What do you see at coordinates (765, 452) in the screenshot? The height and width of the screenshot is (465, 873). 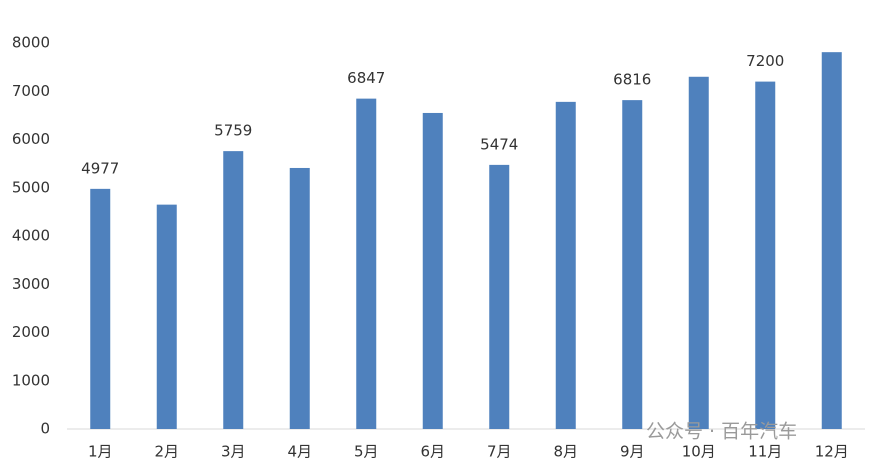 I see `x-tick-label: 11月` at bounding box center [765, 452].